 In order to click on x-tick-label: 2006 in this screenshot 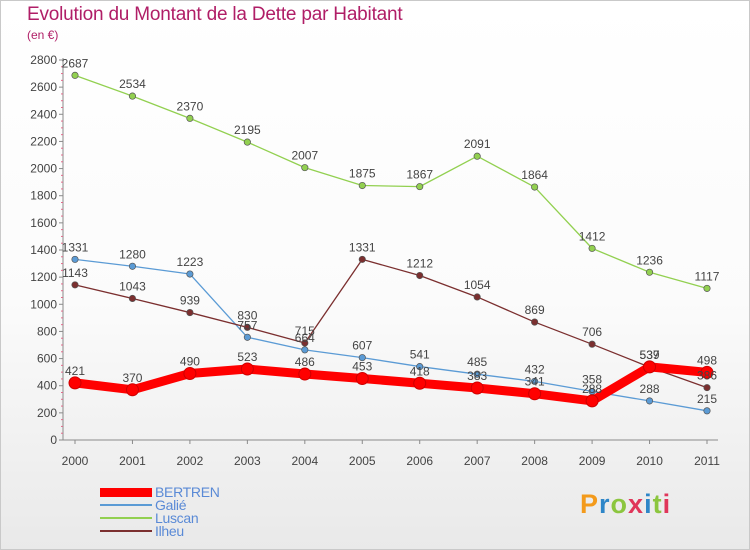, I will do `click(419, 461)`.